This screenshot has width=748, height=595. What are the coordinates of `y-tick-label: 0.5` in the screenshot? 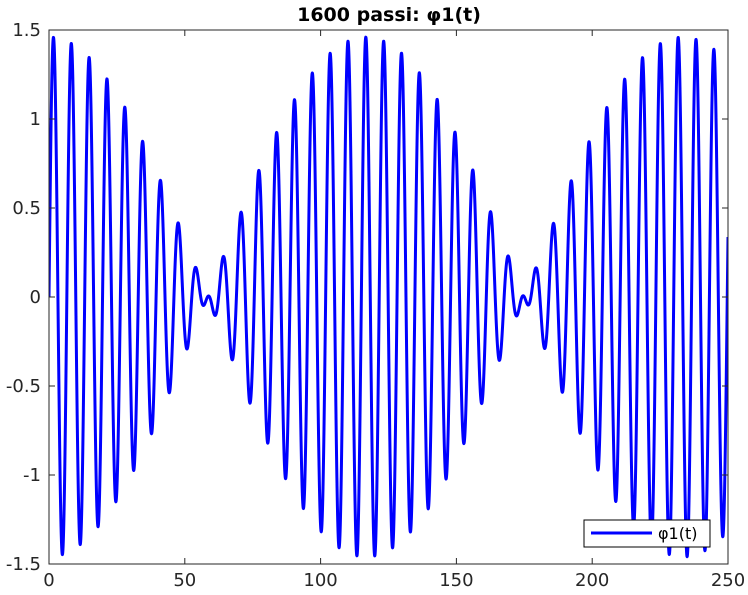 It's located at (26, 208).